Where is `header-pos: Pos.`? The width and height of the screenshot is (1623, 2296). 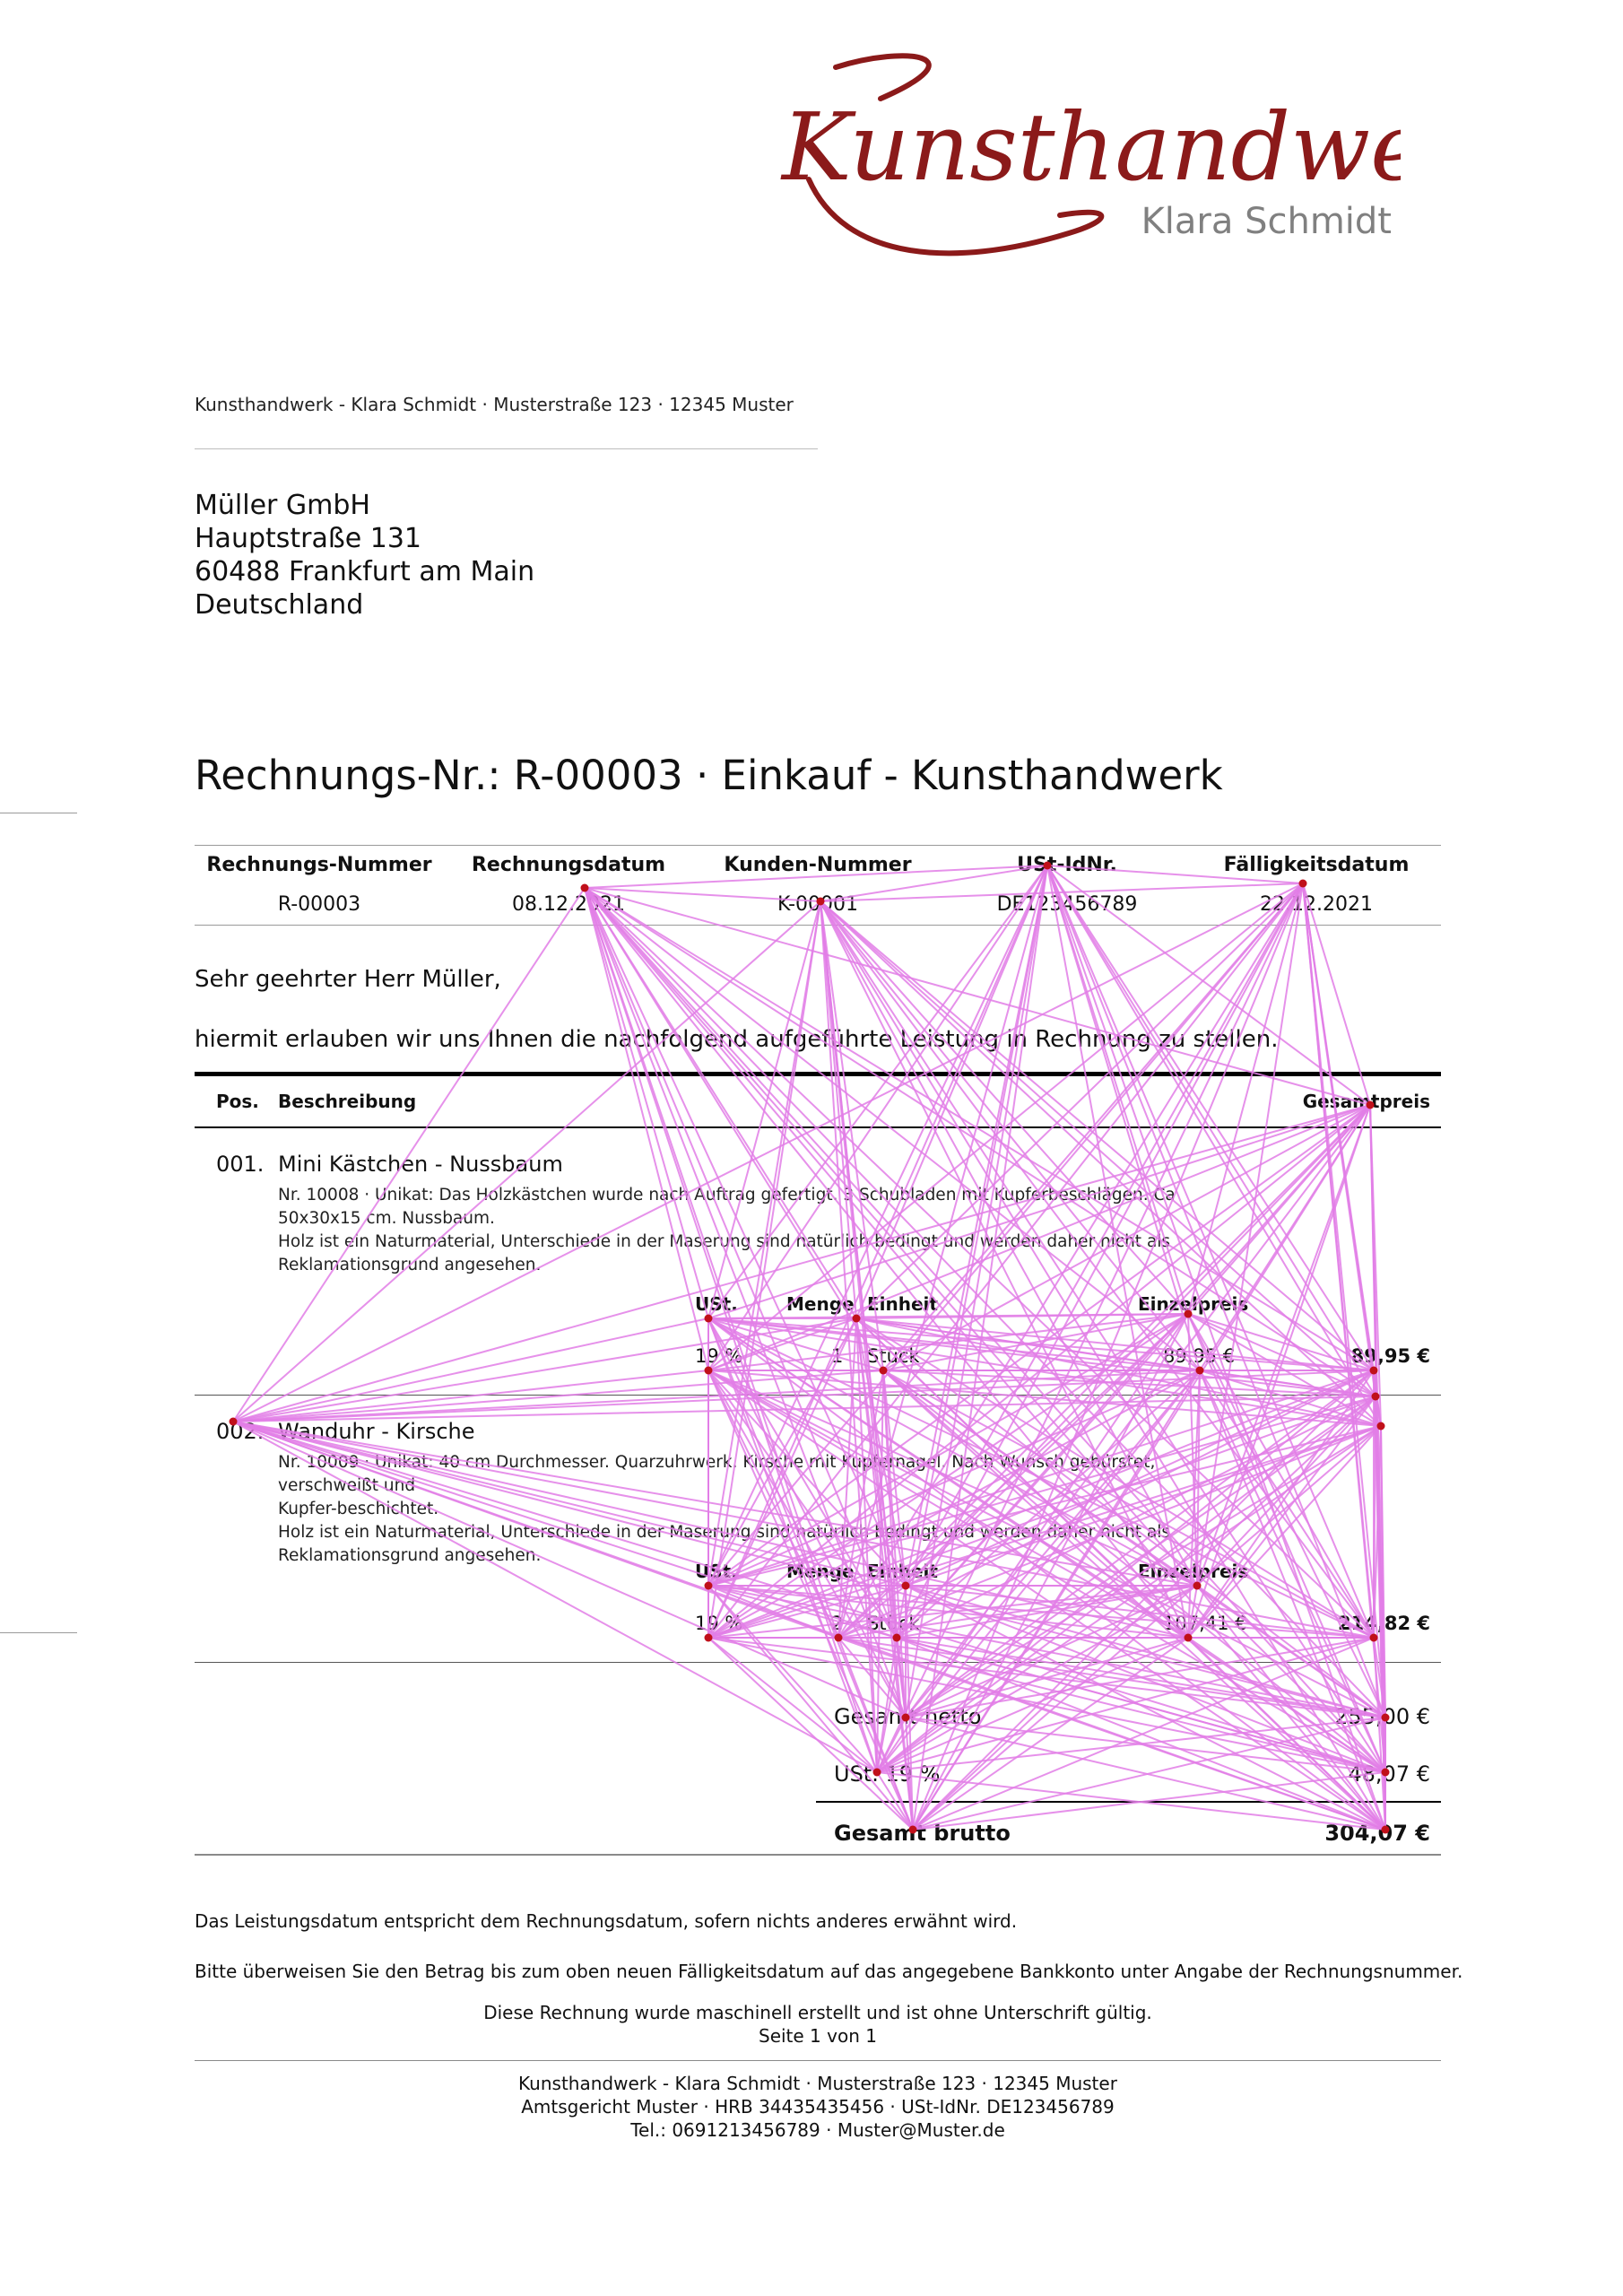
header-pos: Pos. is located at coordinates (238, 1101).